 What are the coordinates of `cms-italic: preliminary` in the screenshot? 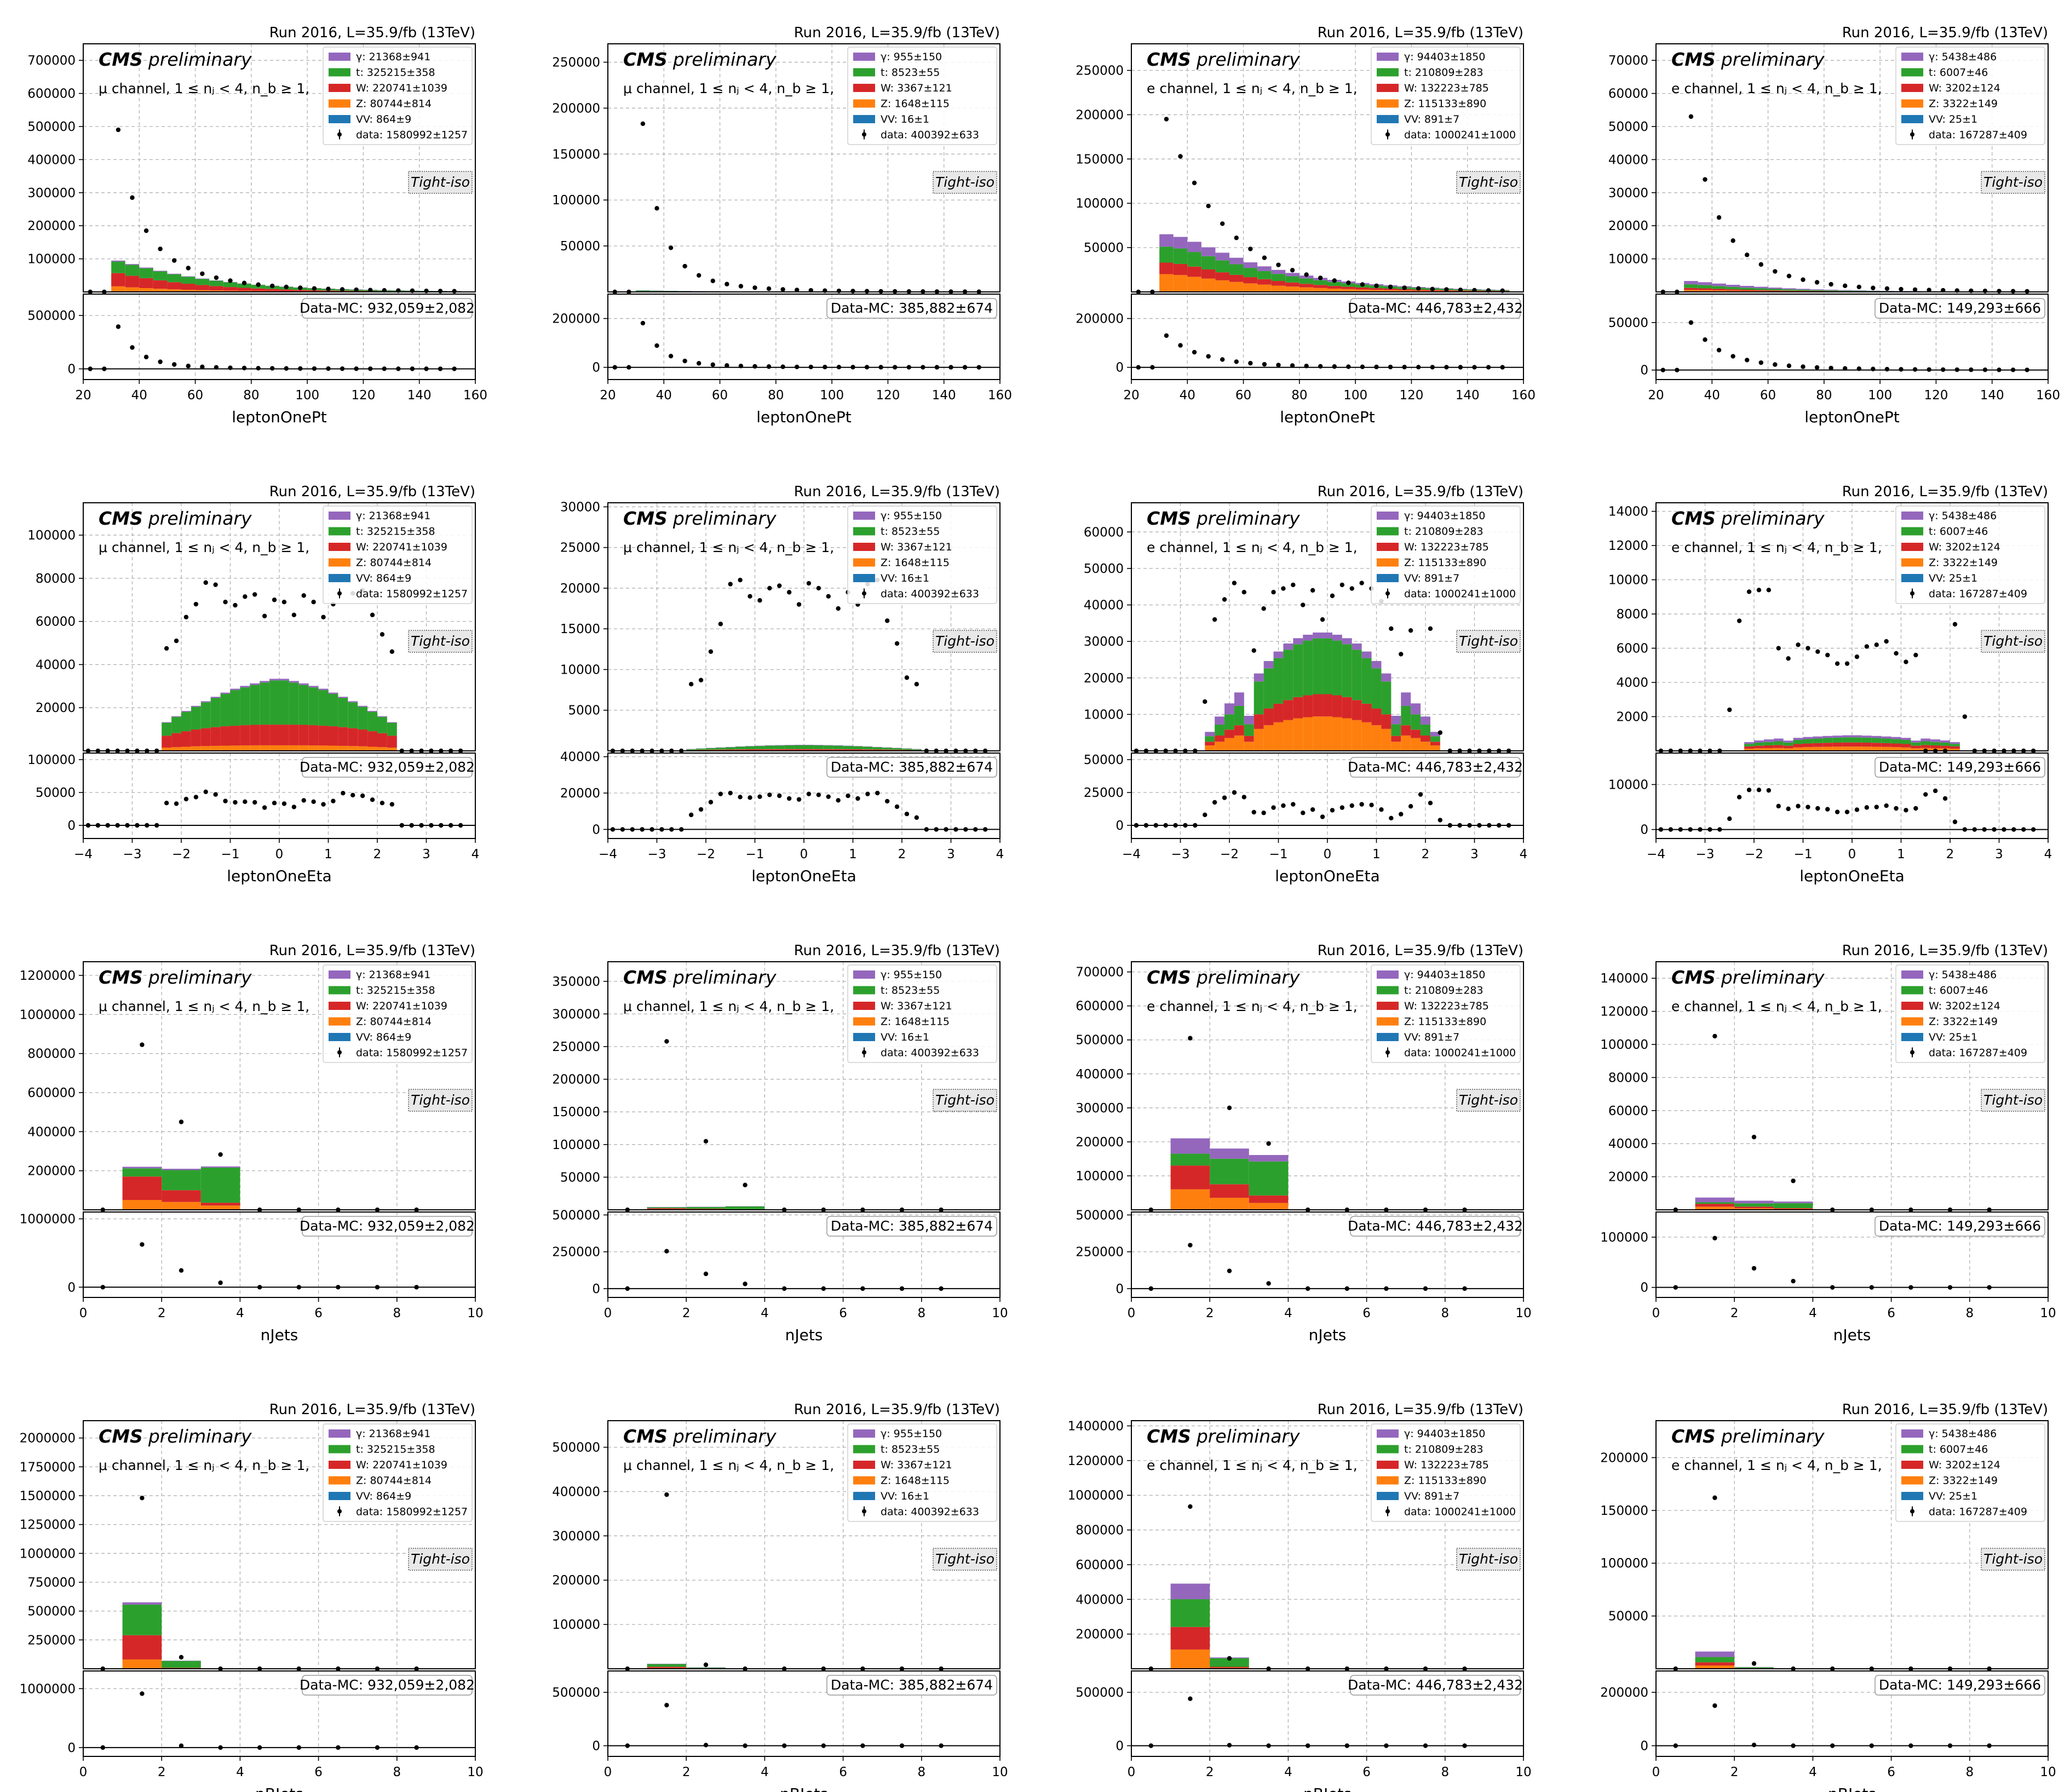 It's located at (1248, 59).